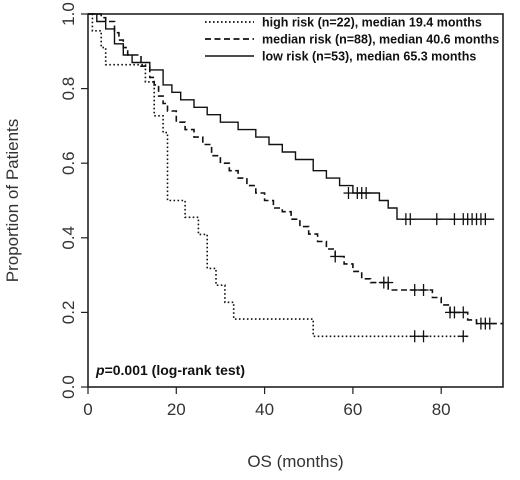  What do you see at coordinates (68, 387) in the screenshot?
I see `y-tick-label: 0.0` at bounding box center [68, 387].